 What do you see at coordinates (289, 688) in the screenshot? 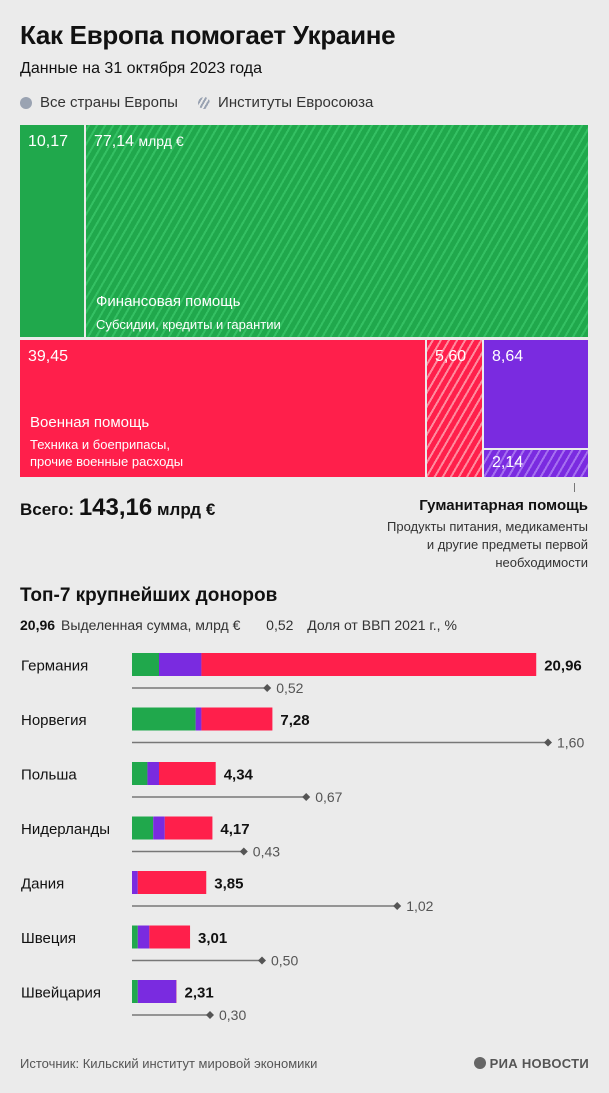
I see `gdp-share-label: 0,52` at bounding box center [289, 688].